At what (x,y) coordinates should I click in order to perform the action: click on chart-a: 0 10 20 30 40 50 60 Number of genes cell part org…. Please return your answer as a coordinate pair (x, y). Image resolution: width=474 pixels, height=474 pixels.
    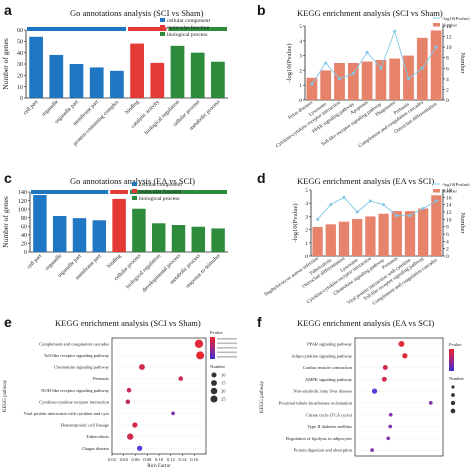
    Looking at the image, I should click on (114, 82).